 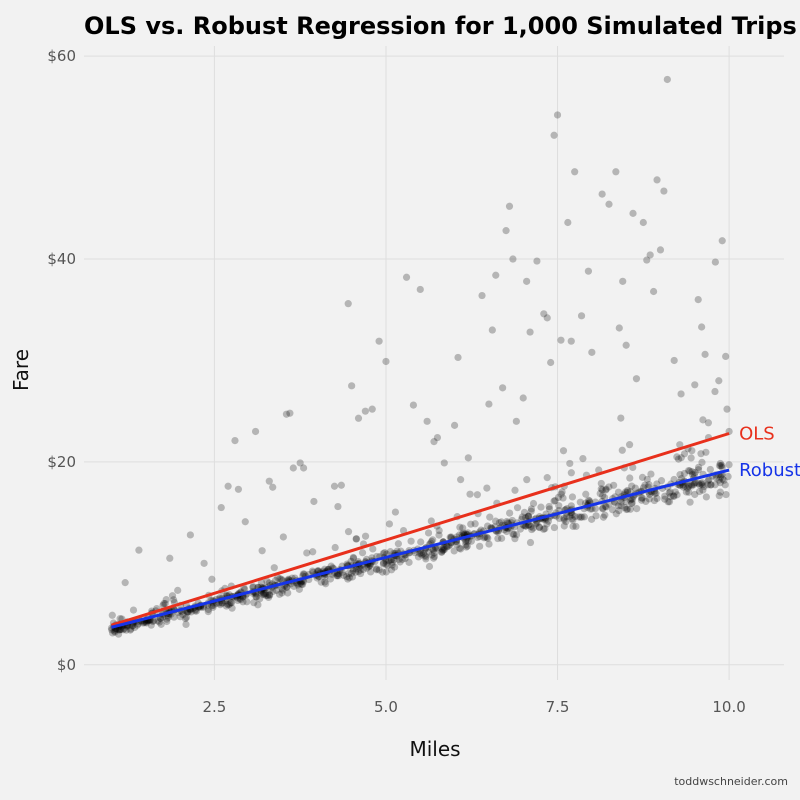 What do you see at coordinates (214, 707) in the screenshot?
I see `x-tick-label: 2.5` at bounding box center [214, 707].